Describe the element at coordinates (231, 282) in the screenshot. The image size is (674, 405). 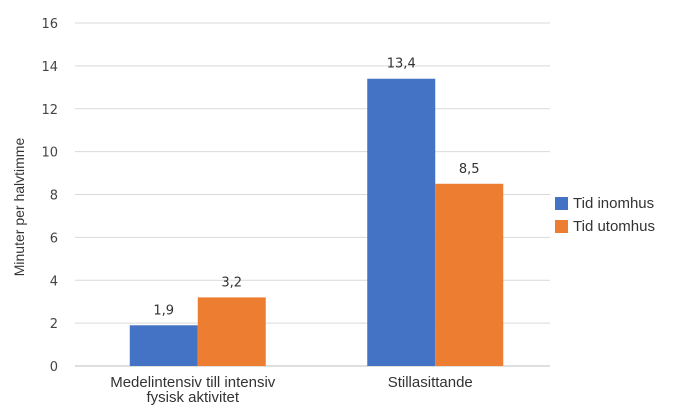
I see `data-label: 3,2` at that location.